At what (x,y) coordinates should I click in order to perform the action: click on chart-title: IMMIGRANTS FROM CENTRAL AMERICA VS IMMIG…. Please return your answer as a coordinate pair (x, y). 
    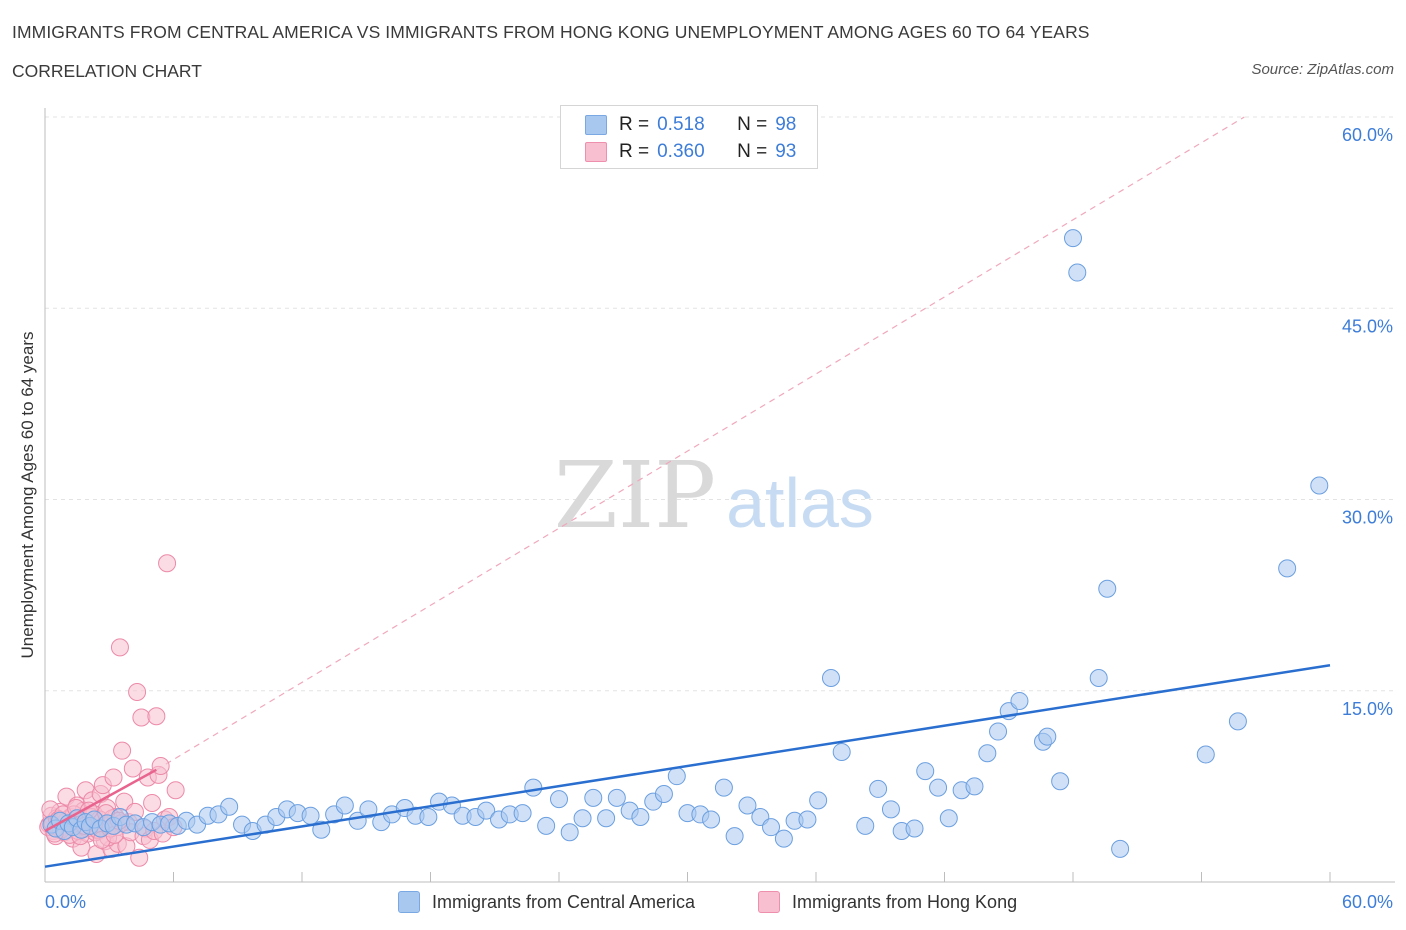
    Looking at the image, I should click on (551, 32).